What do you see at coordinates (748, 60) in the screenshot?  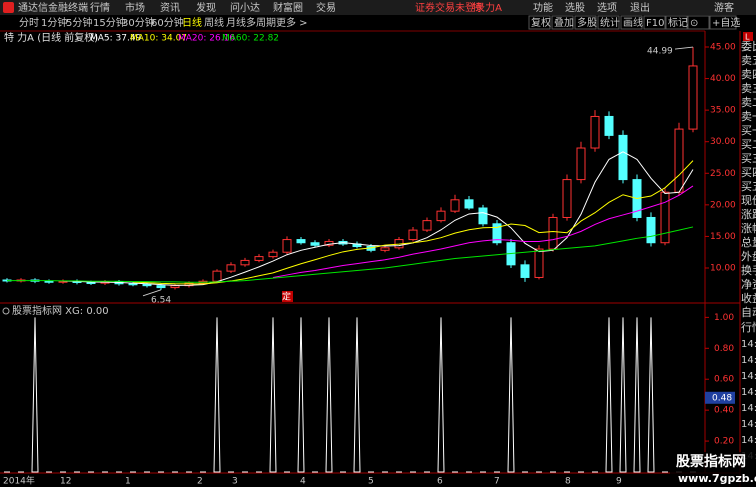 I see `quote-label: 卖五` at bounding box center [748, 60].